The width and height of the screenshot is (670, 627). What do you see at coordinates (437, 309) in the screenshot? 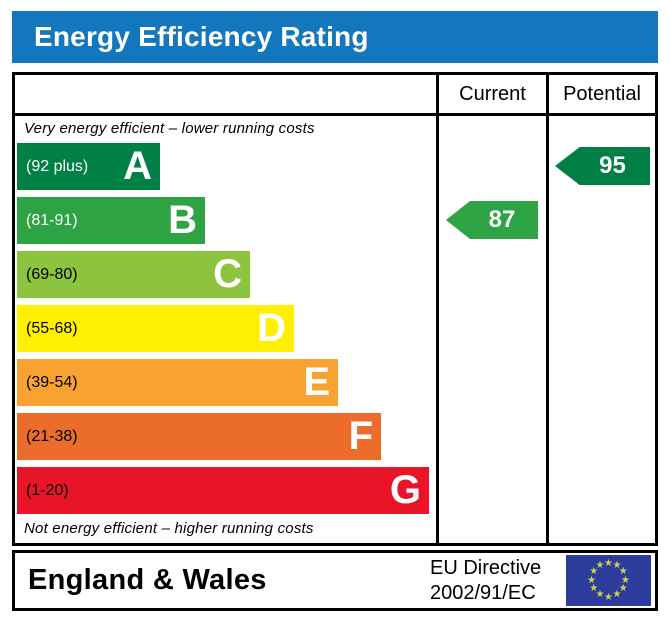
I see `column-divider-left` at bounding box center [437, 309].